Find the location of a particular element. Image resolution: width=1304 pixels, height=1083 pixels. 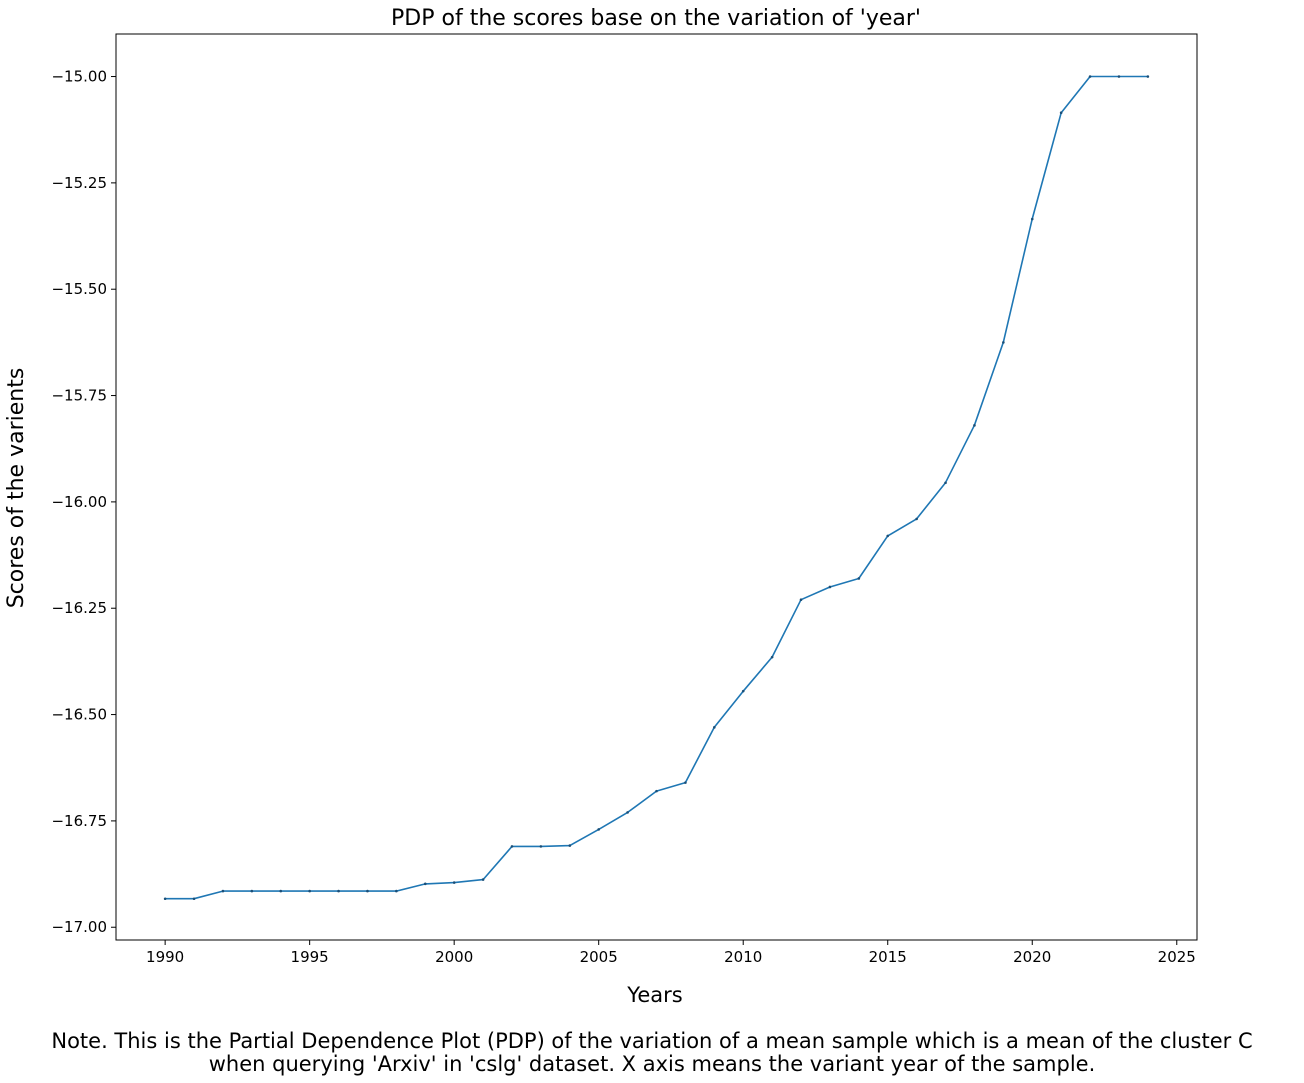

x-tick-label: 2020 is located at coordinates (1032, 957).